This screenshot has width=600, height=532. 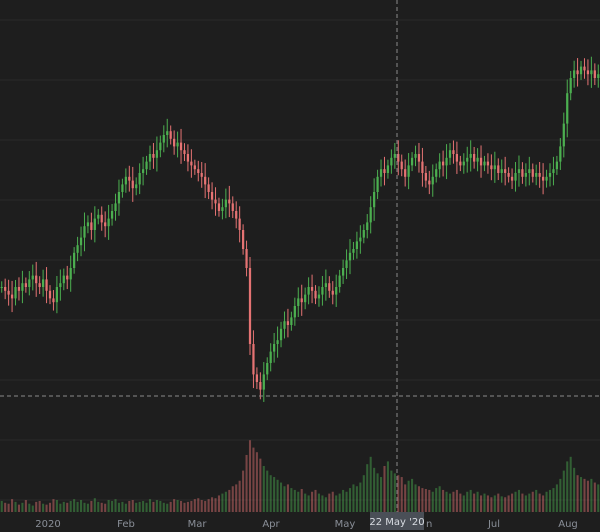 I want to click on crosshair-date-label: 22 May '20, so click(x=396, y=522).